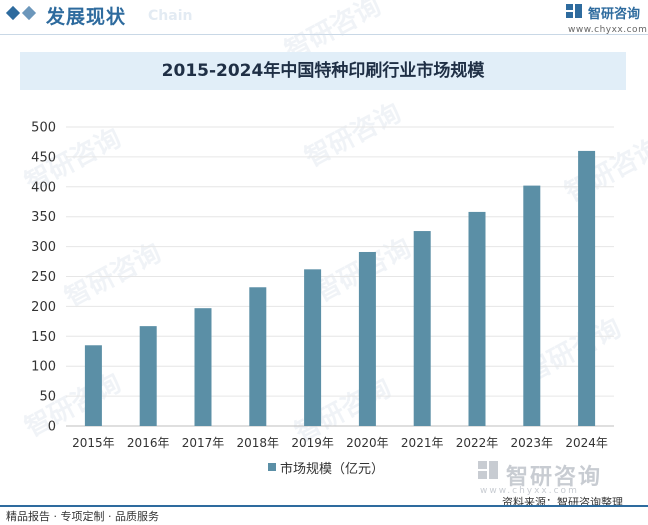 This screenshot has height=525, width=648. Describe the element at coordinates (532, 443) in the screenshot. I see `x-tick-label: 2023年` at that location.